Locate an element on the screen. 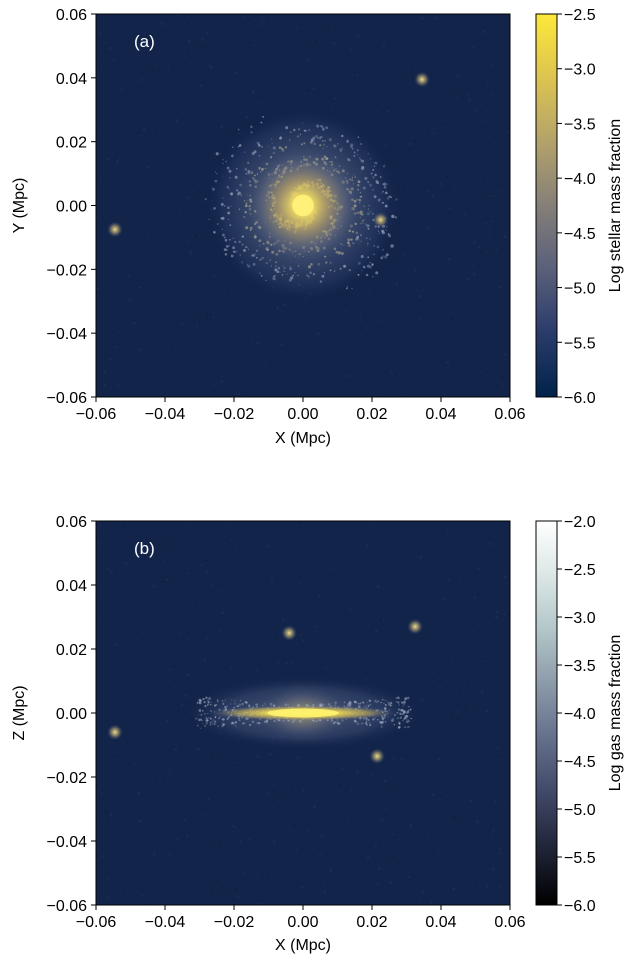 The width and height of the screenshot is (639, 957). panel-a-y-ticks: −0.06 −0.04 −0.02 0.00 0.02 0.04 0.06 is located at coordinates (71, 207).